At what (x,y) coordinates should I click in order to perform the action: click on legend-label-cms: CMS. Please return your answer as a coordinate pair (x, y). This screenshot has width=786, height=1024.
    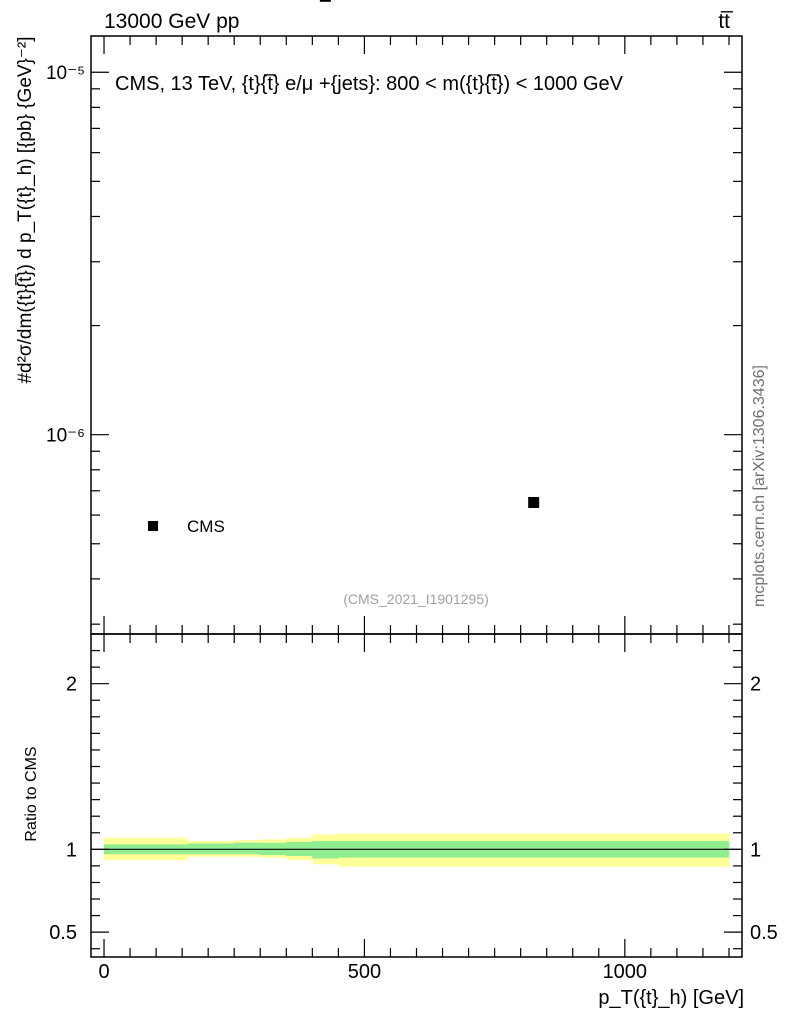
    Looking at the image, I should click on (206, 526).